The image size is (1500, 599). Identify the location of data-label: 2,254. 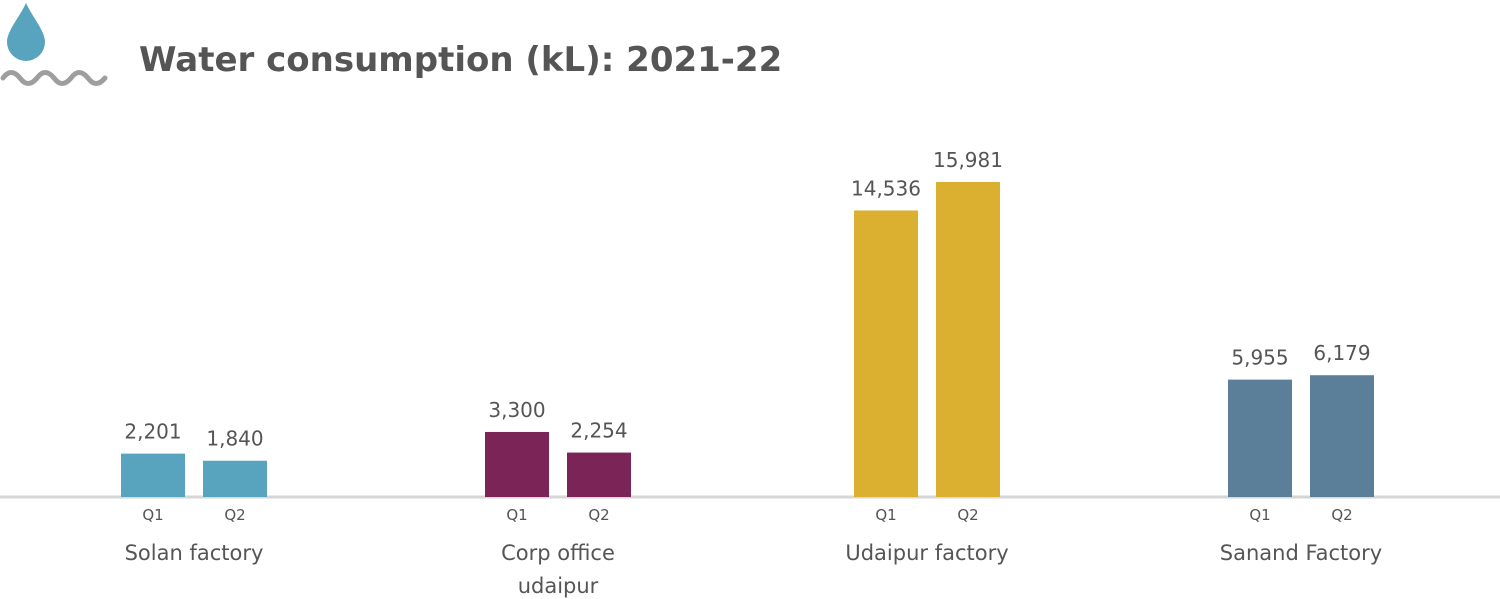
(598, 431).